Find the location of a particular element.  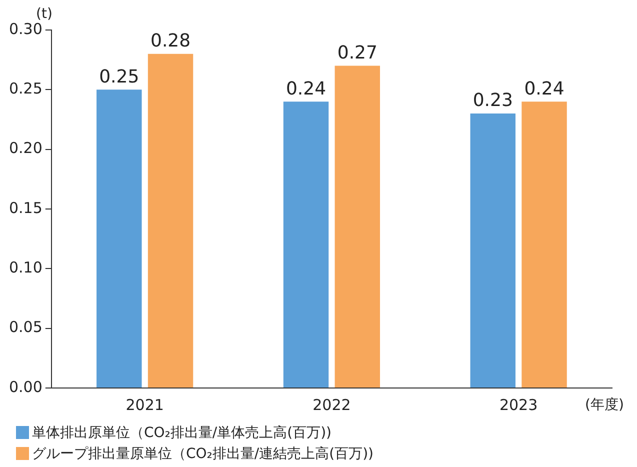

data-label: 0.28 is located at coordinates (170, 41).